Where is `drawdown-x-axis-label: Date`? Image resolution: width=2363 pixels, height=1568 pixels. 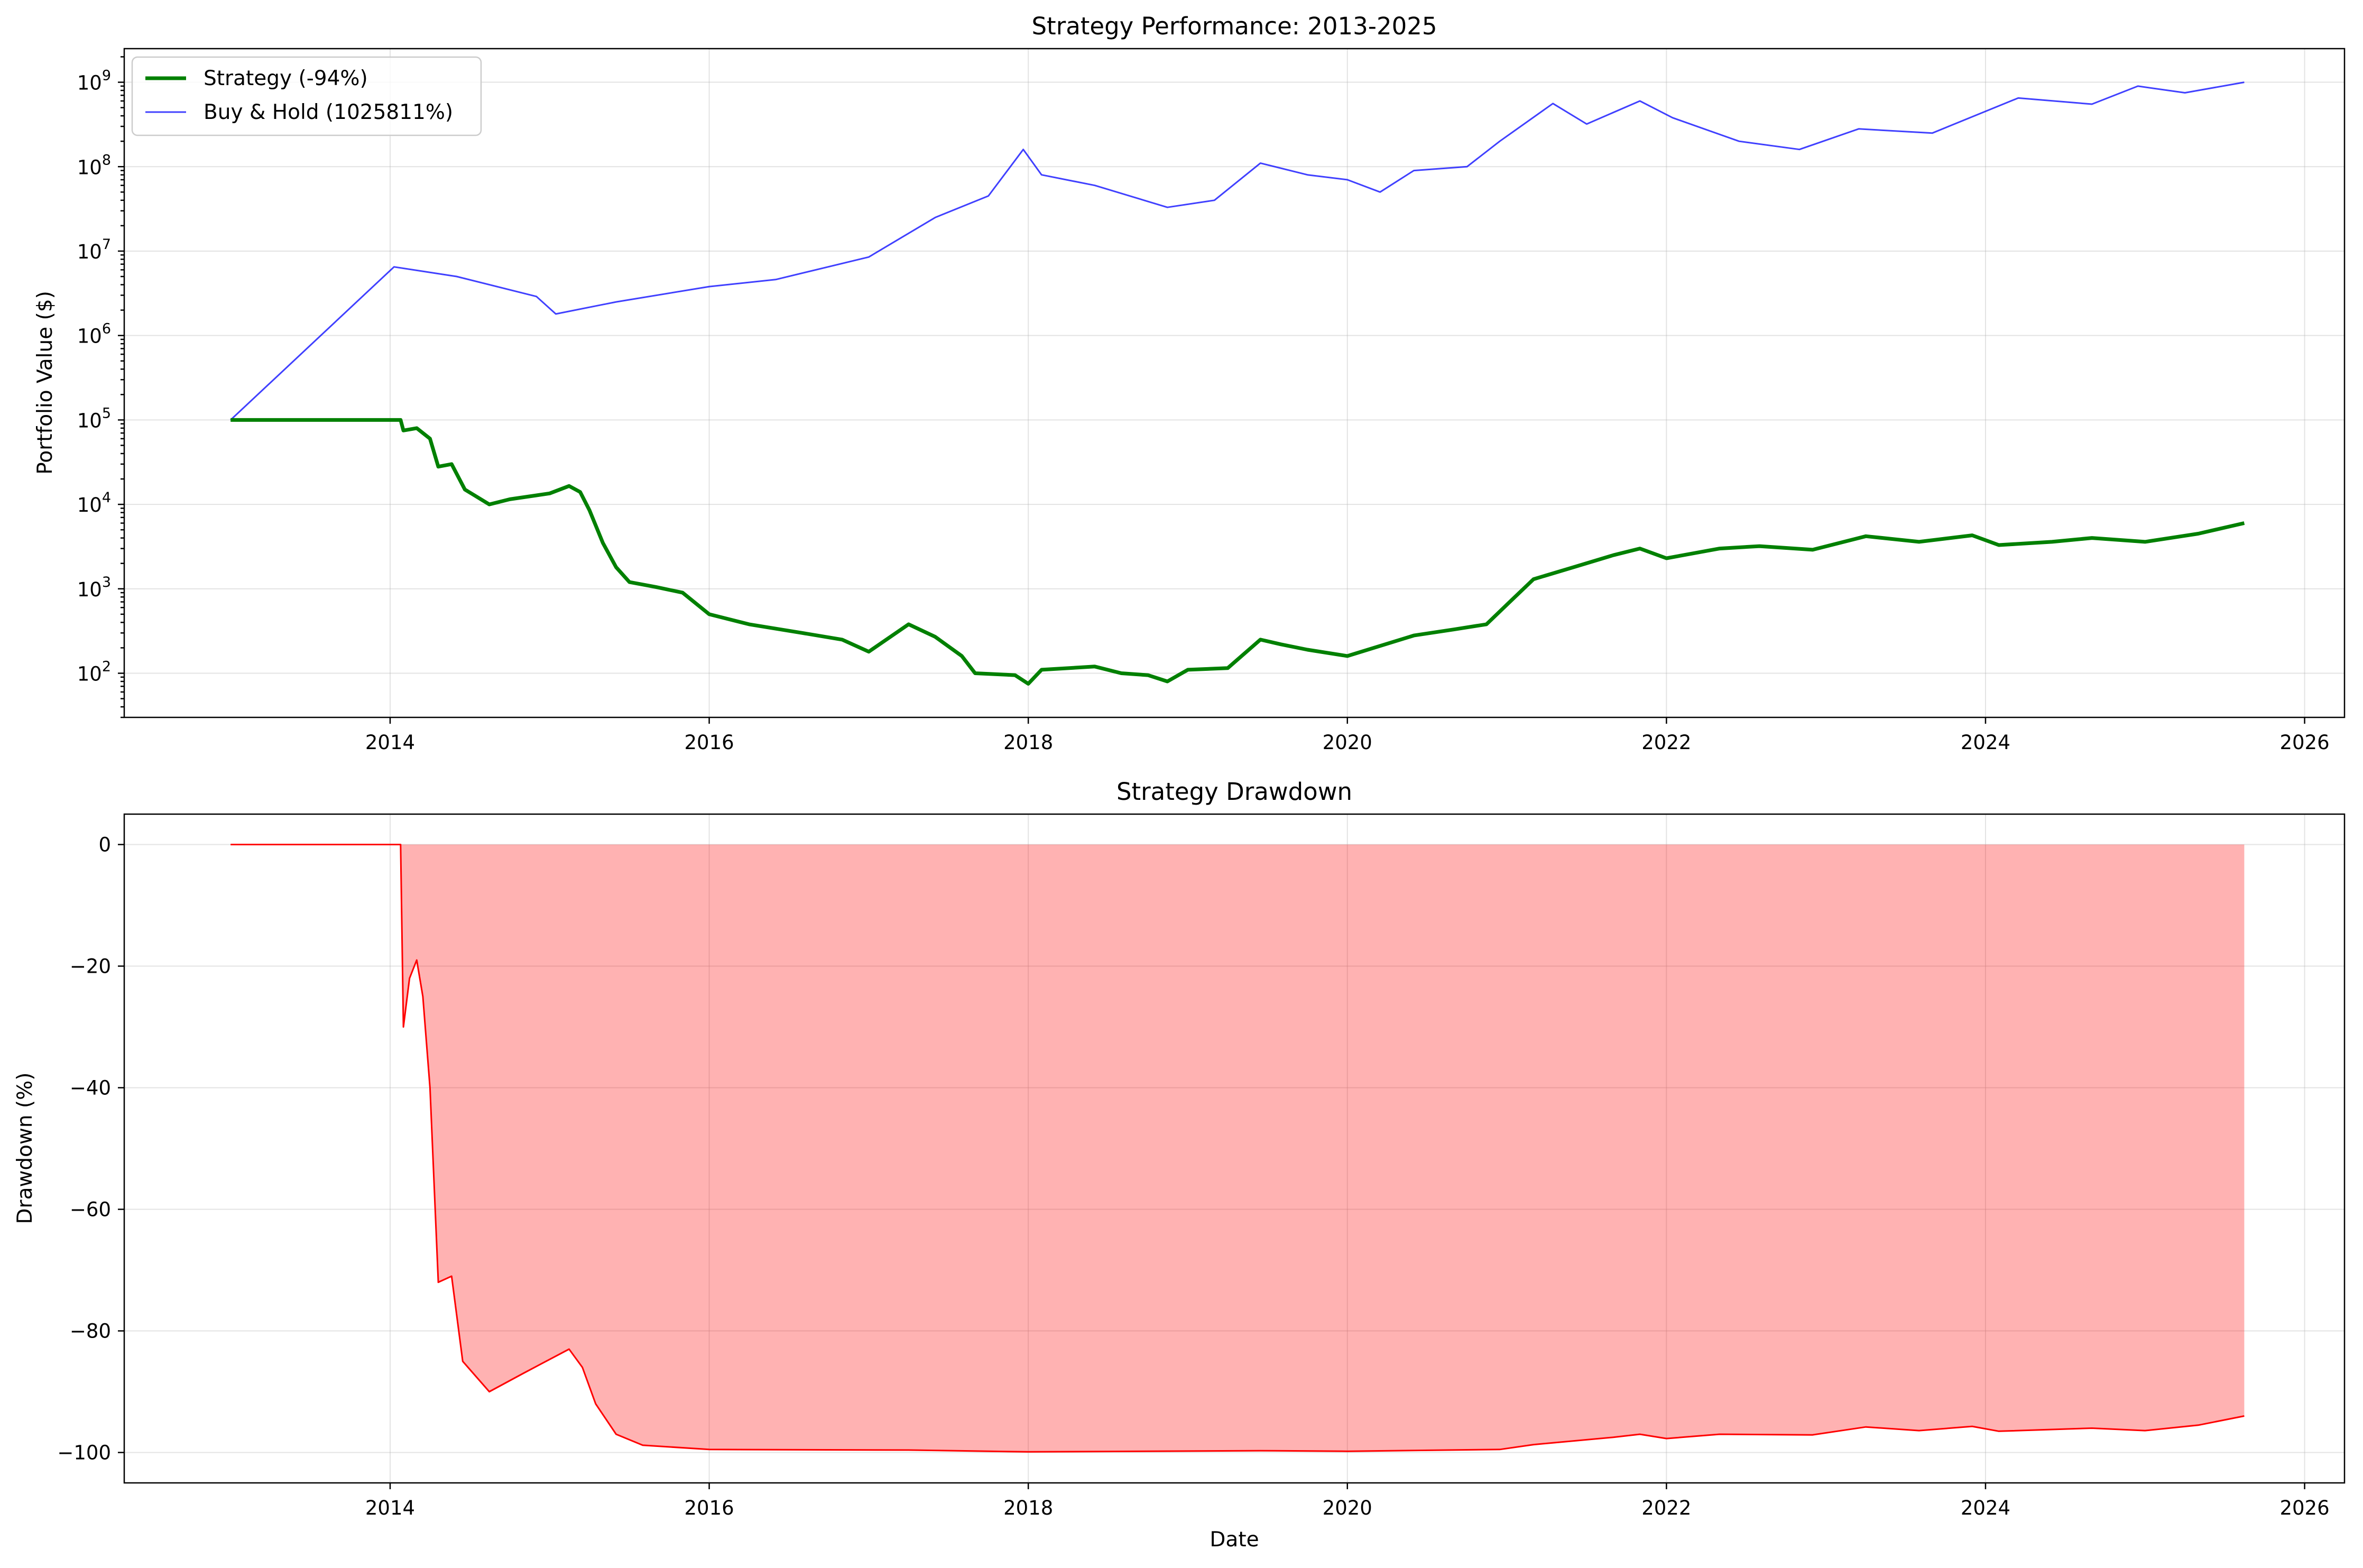 drawdown-x-axis-label: Date is located at coordinates (1234, 1540).